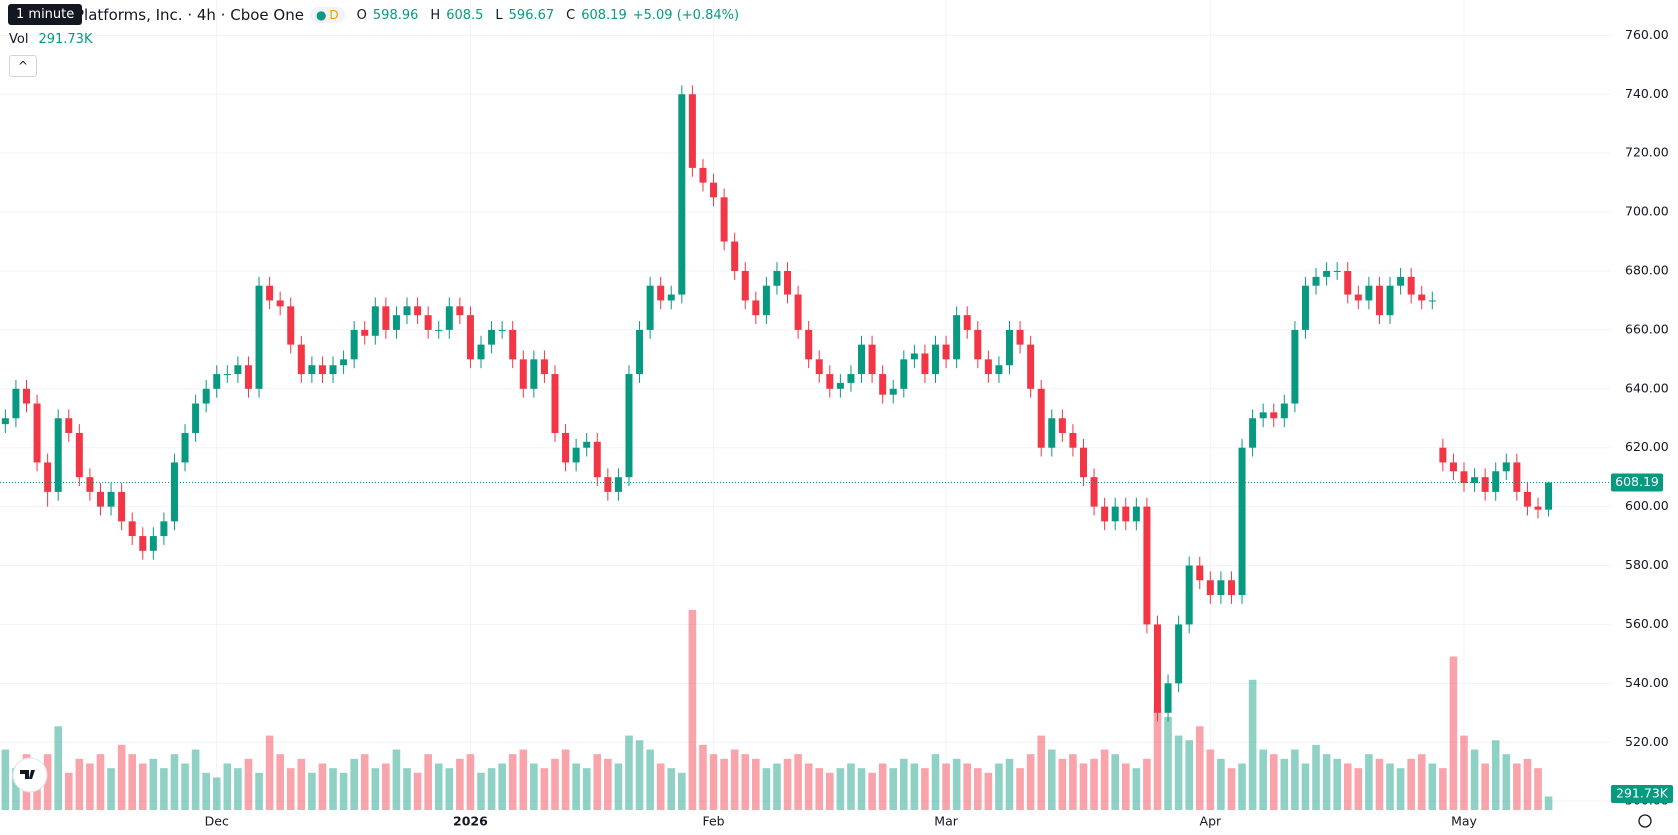 This screenshot has width=1678, height=835. What do you see at coordinates (1647, 34) in the screenshot?
I see `y-tick-label: 760.00` at bounding box center [1647, 34].